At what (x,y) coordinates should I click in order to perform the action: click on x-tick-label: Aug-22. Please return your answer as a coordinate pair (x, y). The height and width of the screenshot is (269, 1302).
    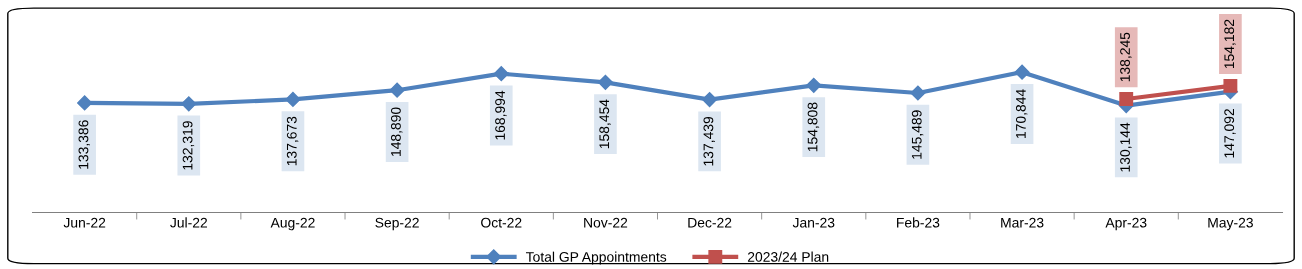
    Looking at the image, I should click on (292, 224).